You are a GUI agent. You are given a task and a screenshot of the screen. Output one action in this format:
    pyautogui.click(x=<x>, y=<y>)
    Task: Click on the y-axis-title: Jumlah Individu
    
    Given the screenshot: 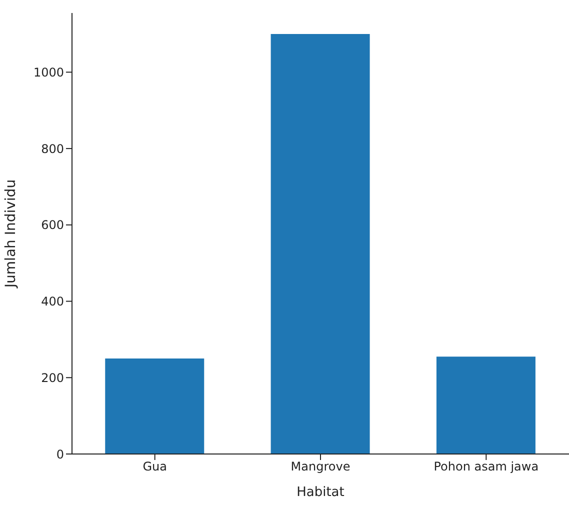 What is the action you would take?
    pyautogui.click(x=10, y=234)
    